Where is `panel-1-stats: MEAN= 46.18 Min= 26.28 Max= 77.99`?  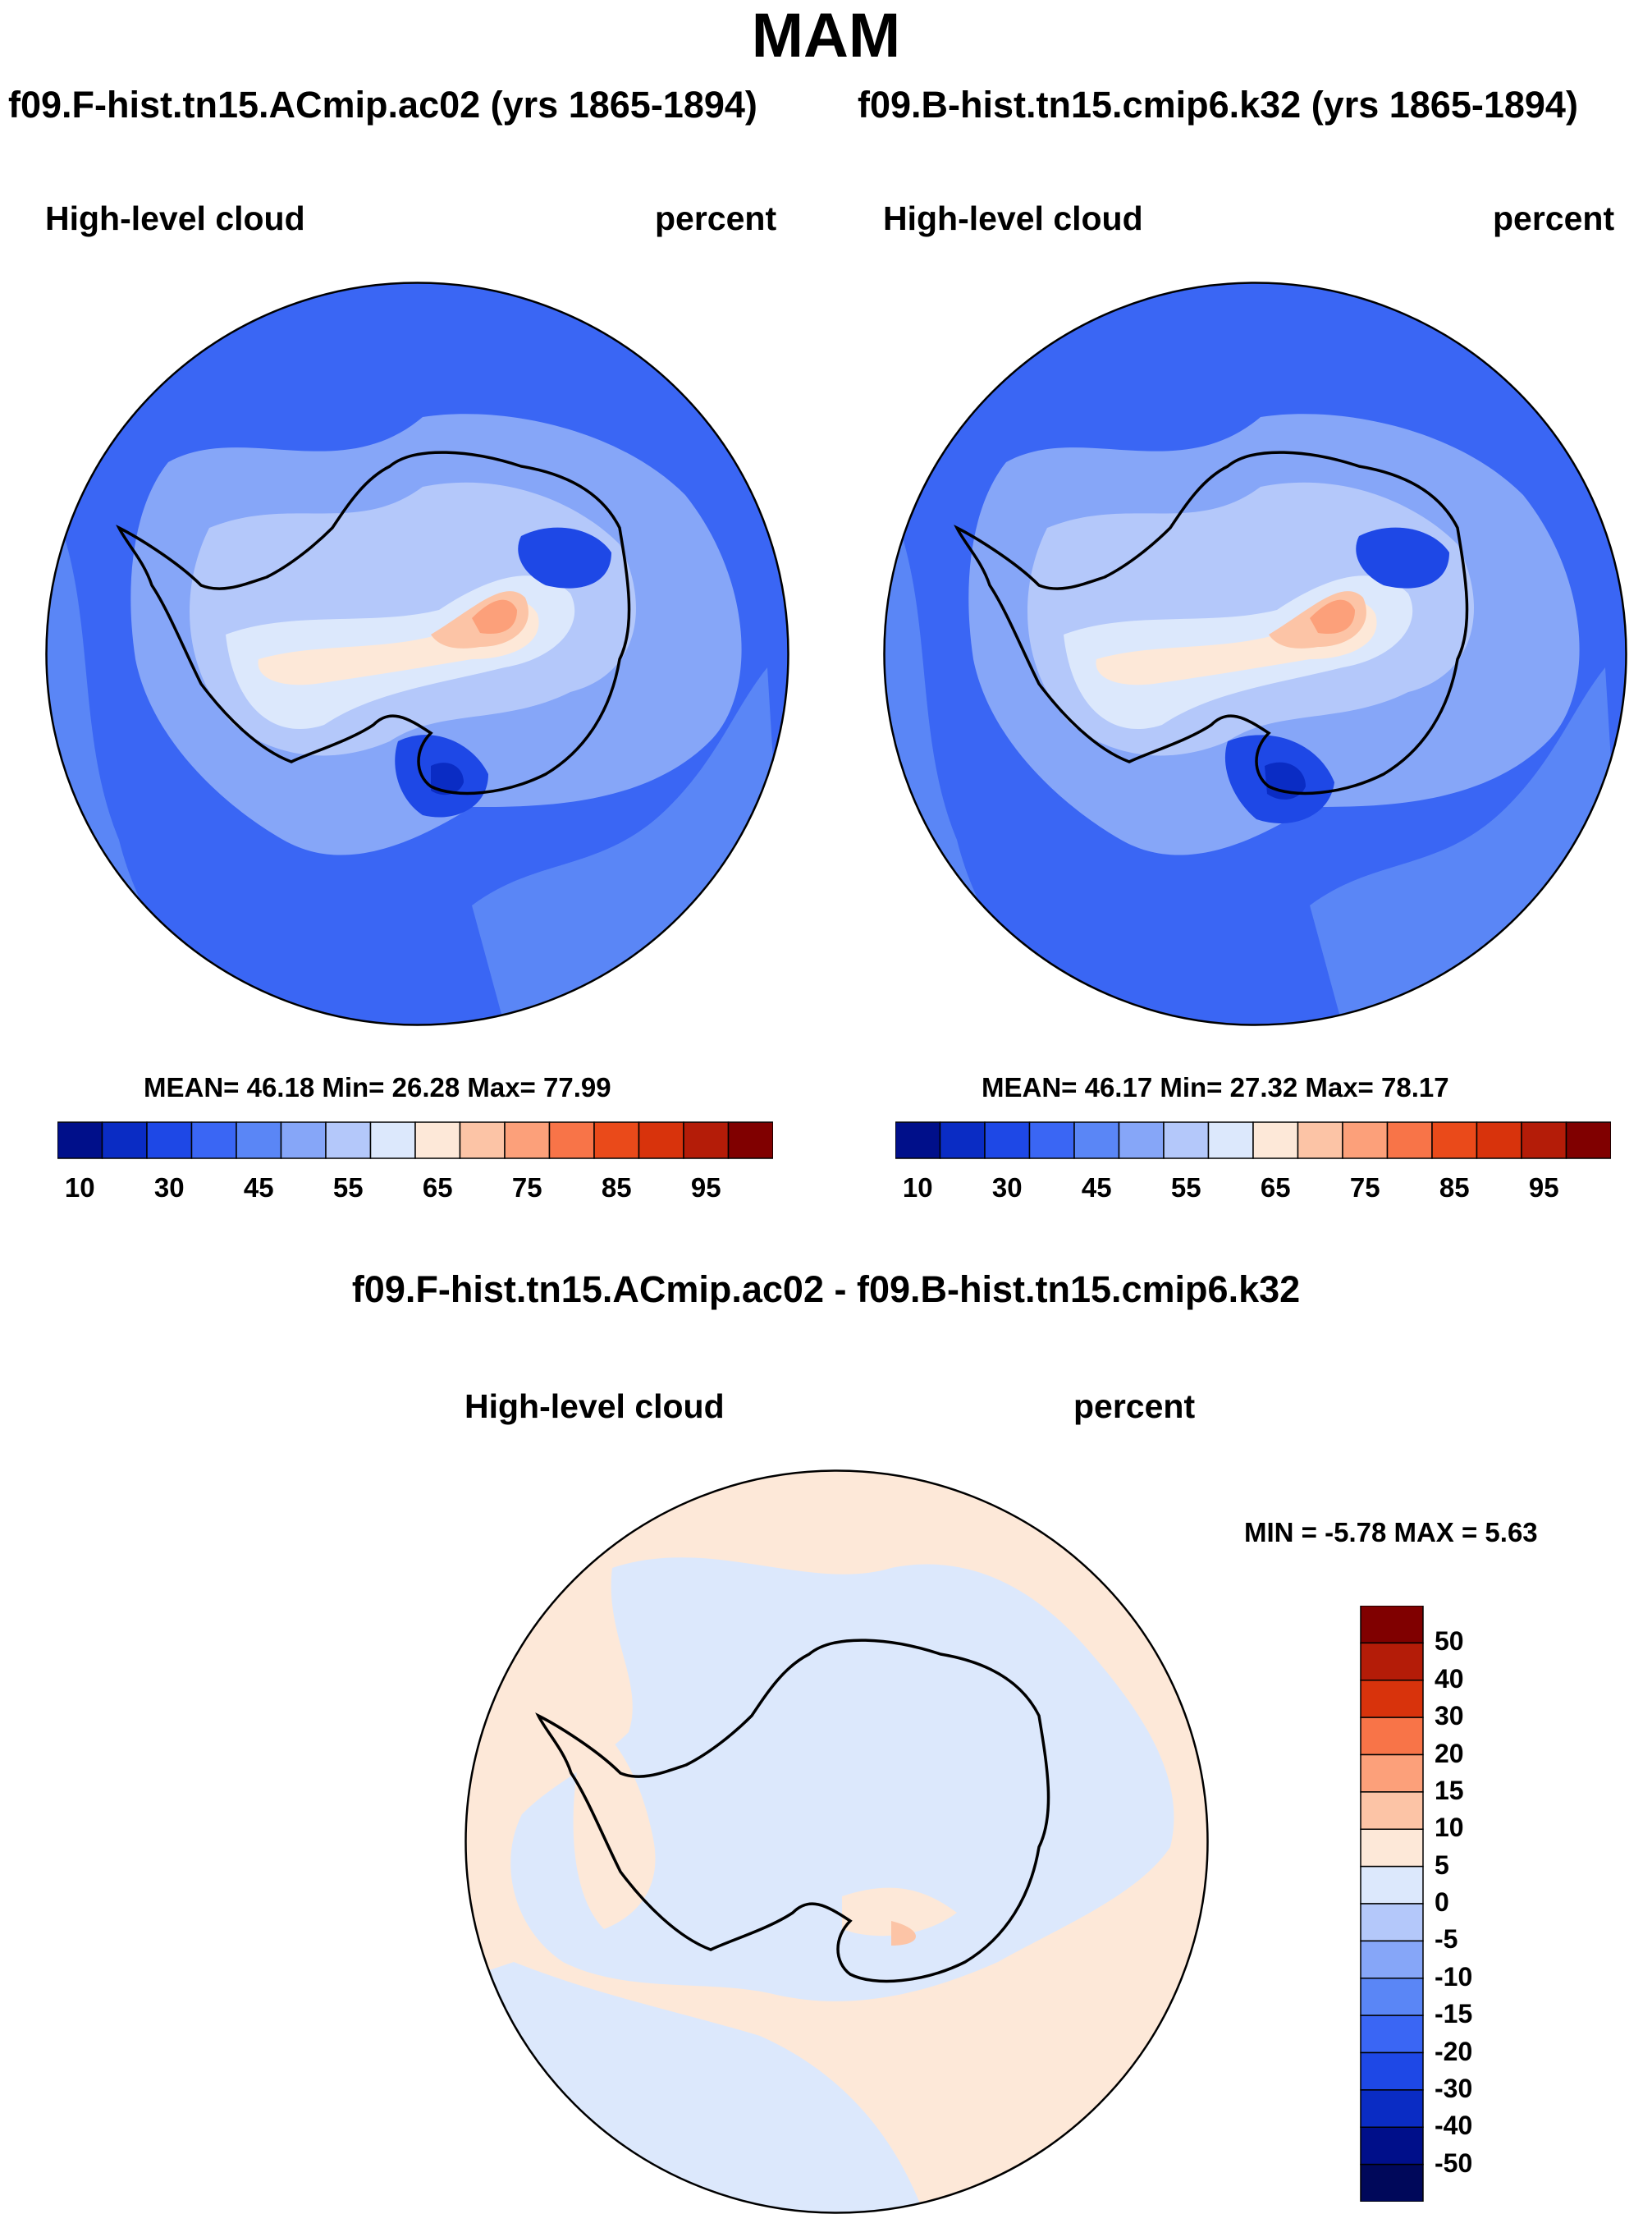 panel-1-stats: MEAN= 46.18 Min= 26.28 Max= 77.99 is located at coordinates (377, 1087).